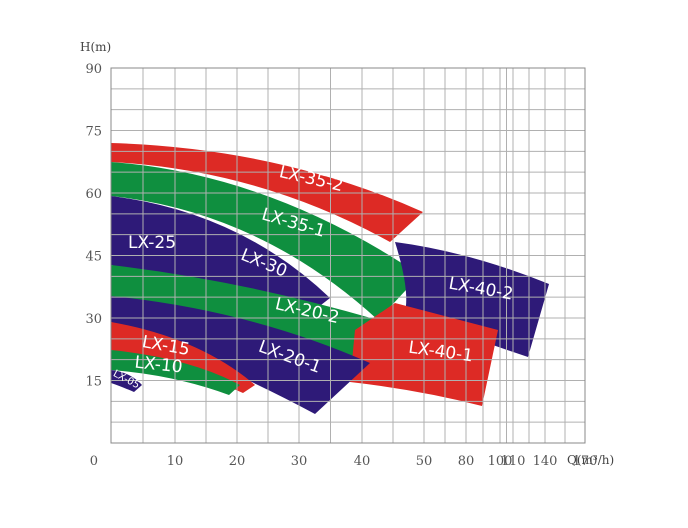  Describe the element at coordinates (93, 69) in the screenshot. I see `y-tick-label: 90` at that location.